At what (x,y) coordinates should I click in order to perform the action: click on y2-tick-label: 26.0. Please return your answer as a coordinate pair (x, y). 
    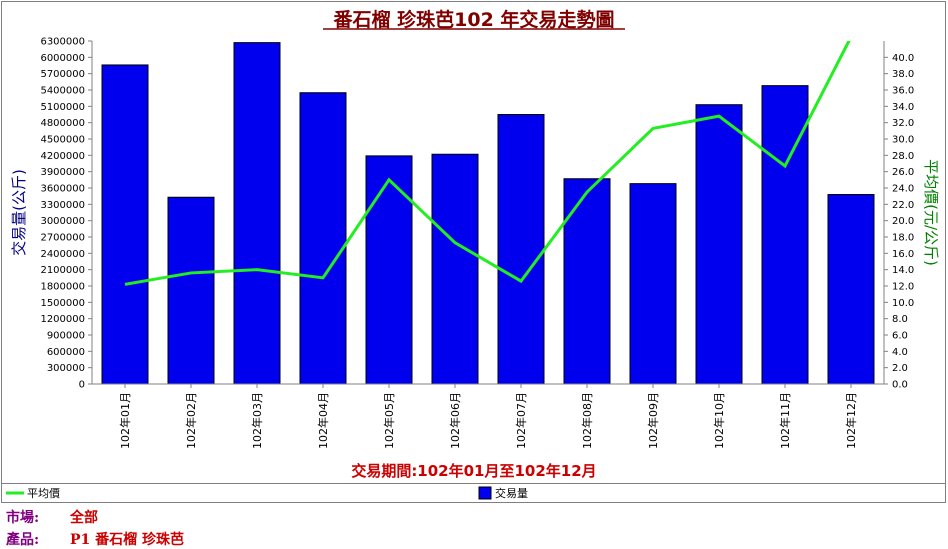
    Looking at the image, I should click on (903, 172).